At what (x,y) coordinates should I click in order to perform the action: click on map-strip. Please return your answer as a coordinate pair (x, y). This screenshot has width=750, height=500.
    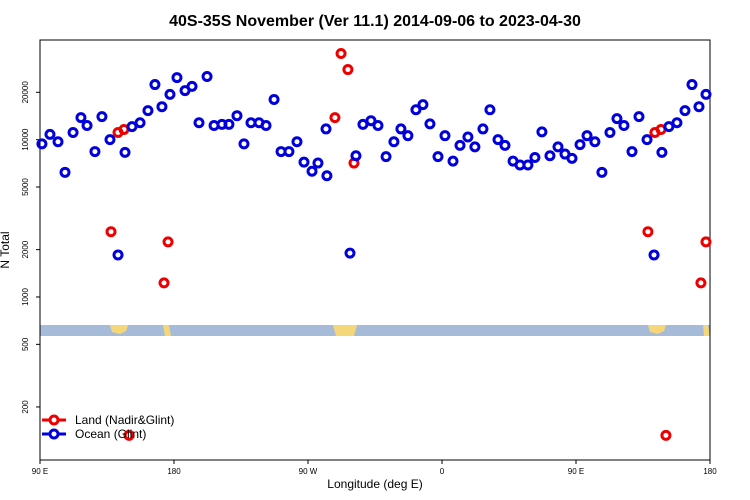
    Looking at the image, I should click on (375, 330).